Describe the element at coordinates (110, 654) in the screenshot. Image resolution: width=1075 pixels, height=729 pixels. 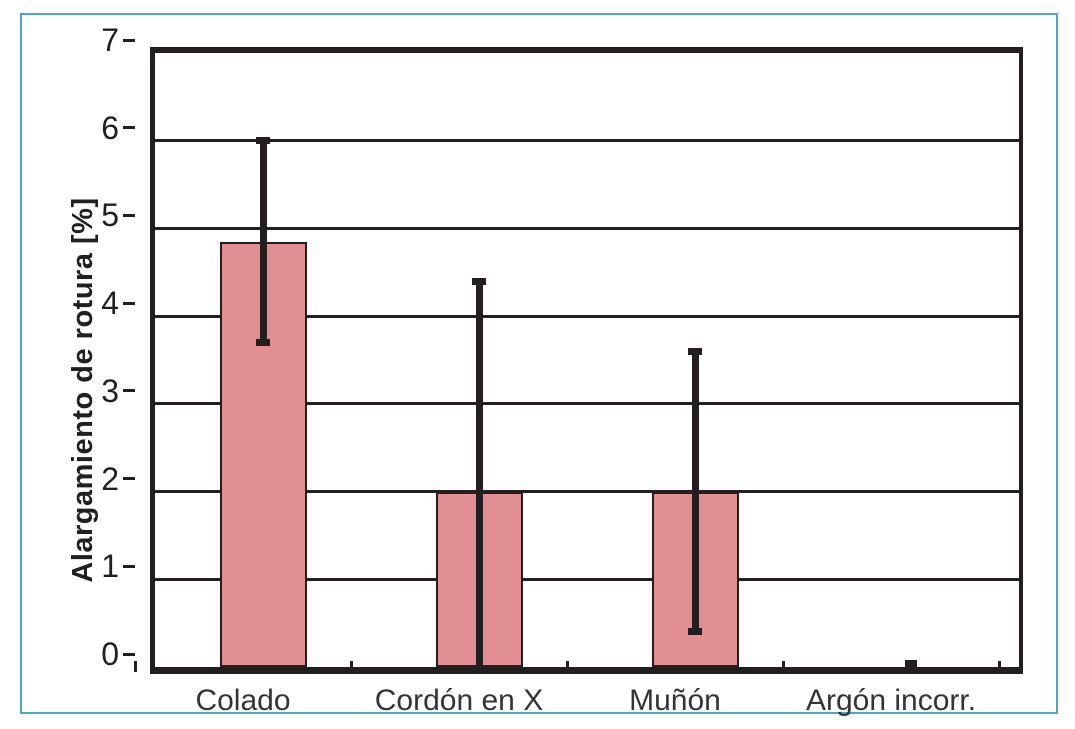
I see `y-tick-label-0: 0` at that location.